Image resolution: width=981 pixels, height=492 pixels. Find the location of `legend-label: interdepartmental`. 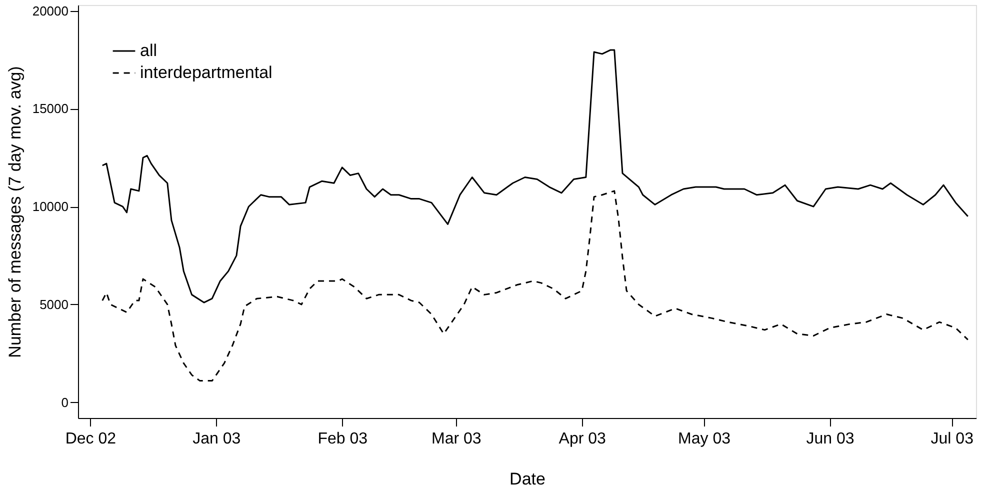

legend-label: interdepartmental is located at coordinates (206, 72).